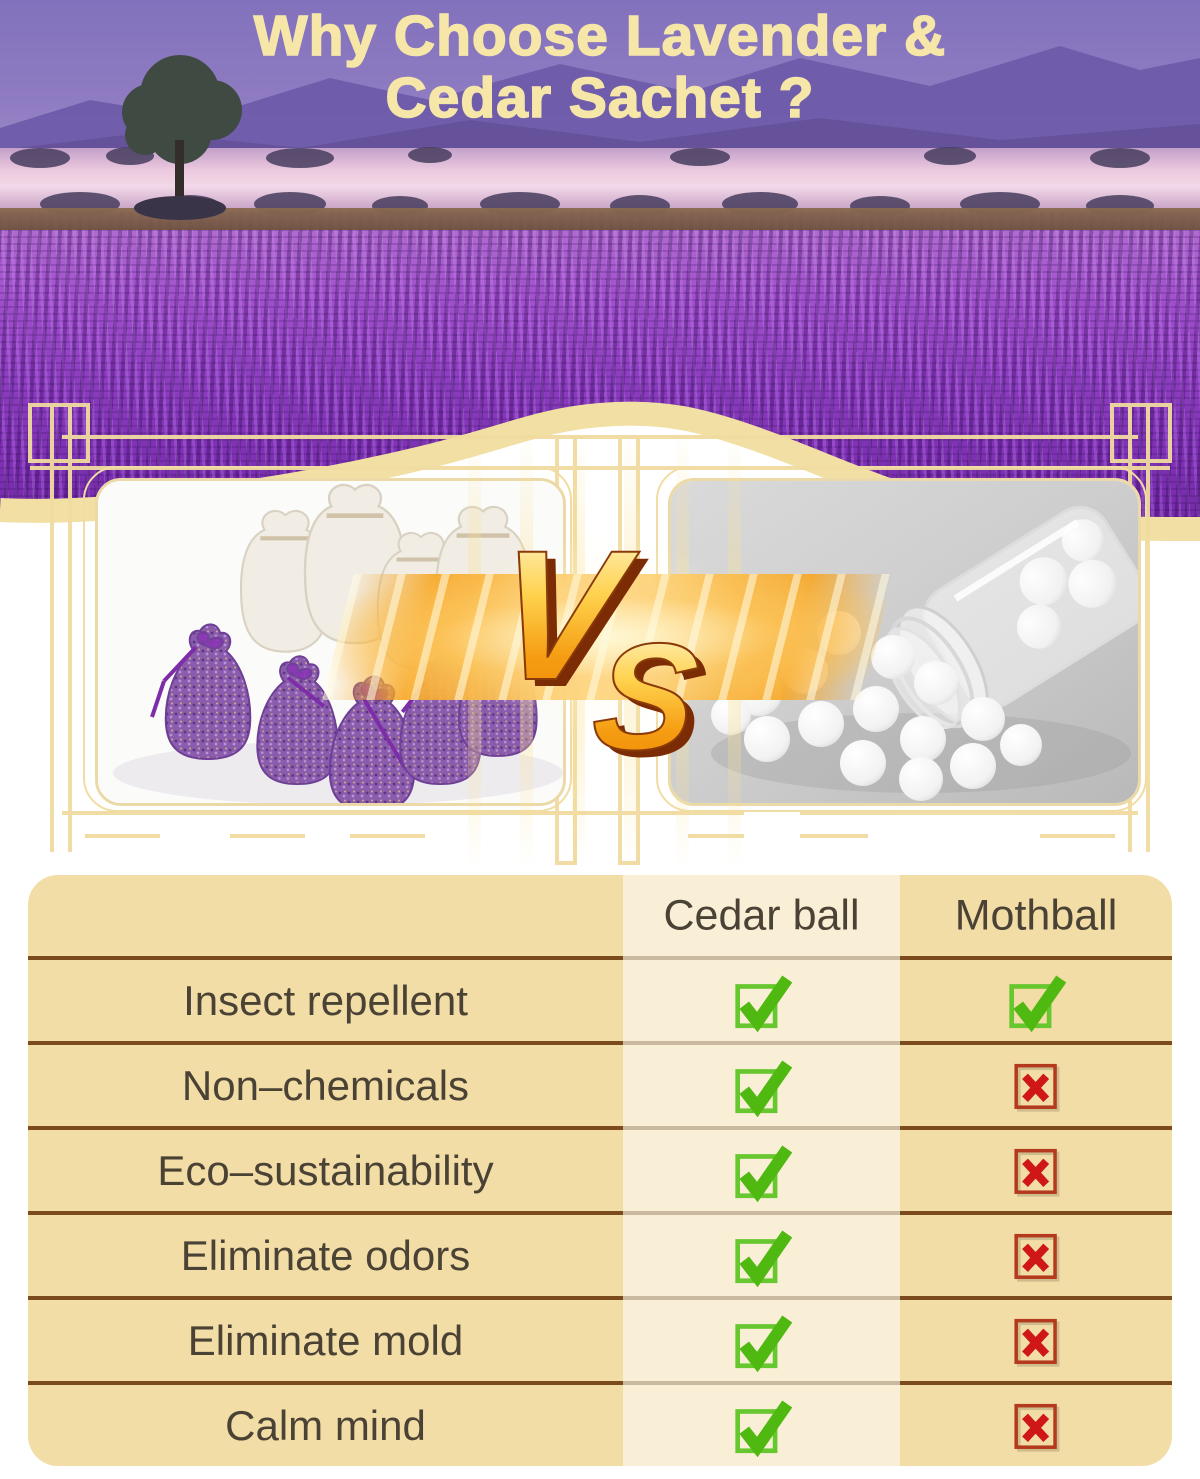  Describe the element at coordinates (600, 1255) in the screenshot. I see `table-row: Eliminate odors` at that location.